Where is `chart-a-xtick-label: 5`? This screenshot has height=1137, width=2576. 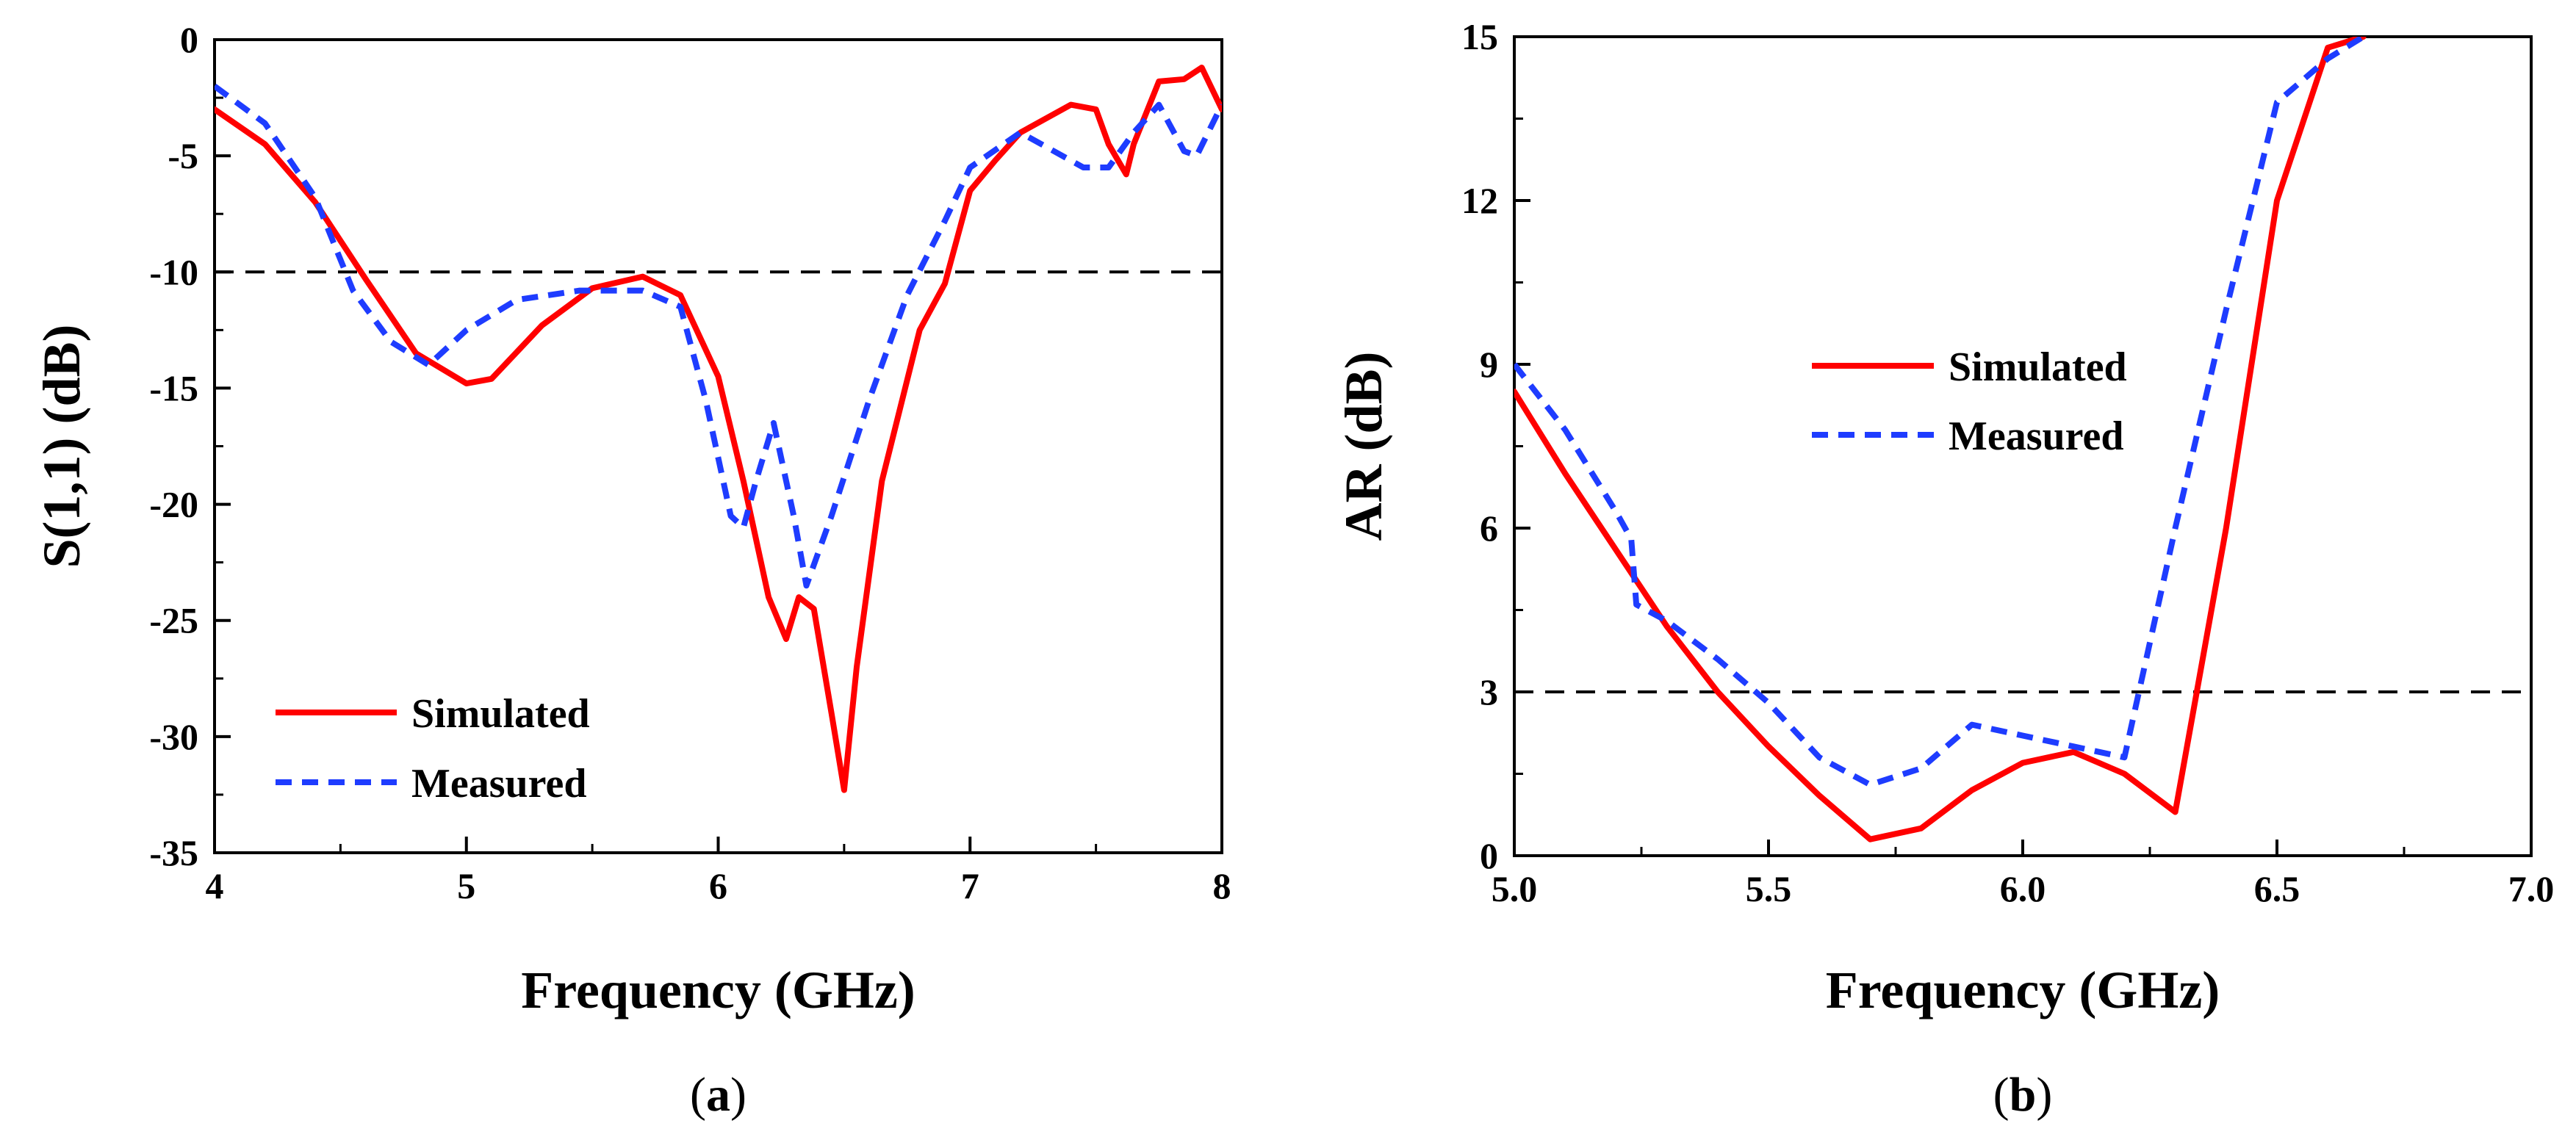 chart-a-xtick-label: 5 is located at coordinates (466, 885).